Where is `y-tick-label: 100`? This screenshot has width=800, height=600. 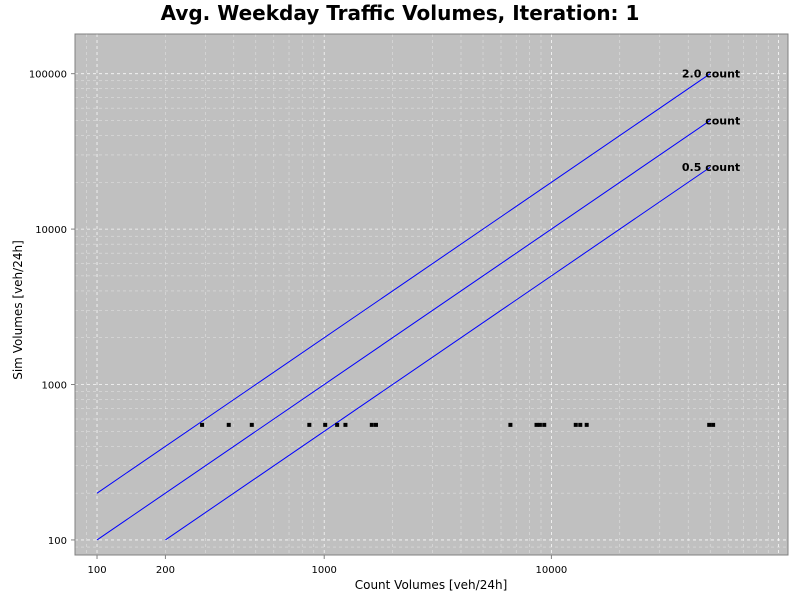
y-tick-label: 100 is located at coordinates (57, 541).